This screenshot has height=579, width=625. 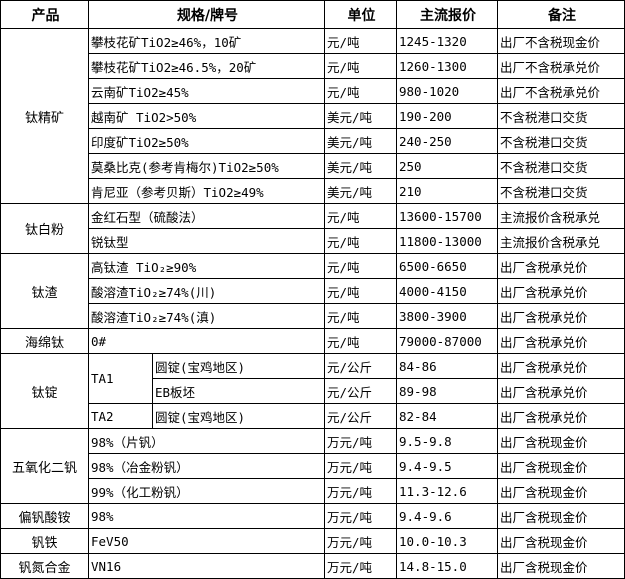 I want to click on product-cell: 钒铁, so click(x=44, y=541).